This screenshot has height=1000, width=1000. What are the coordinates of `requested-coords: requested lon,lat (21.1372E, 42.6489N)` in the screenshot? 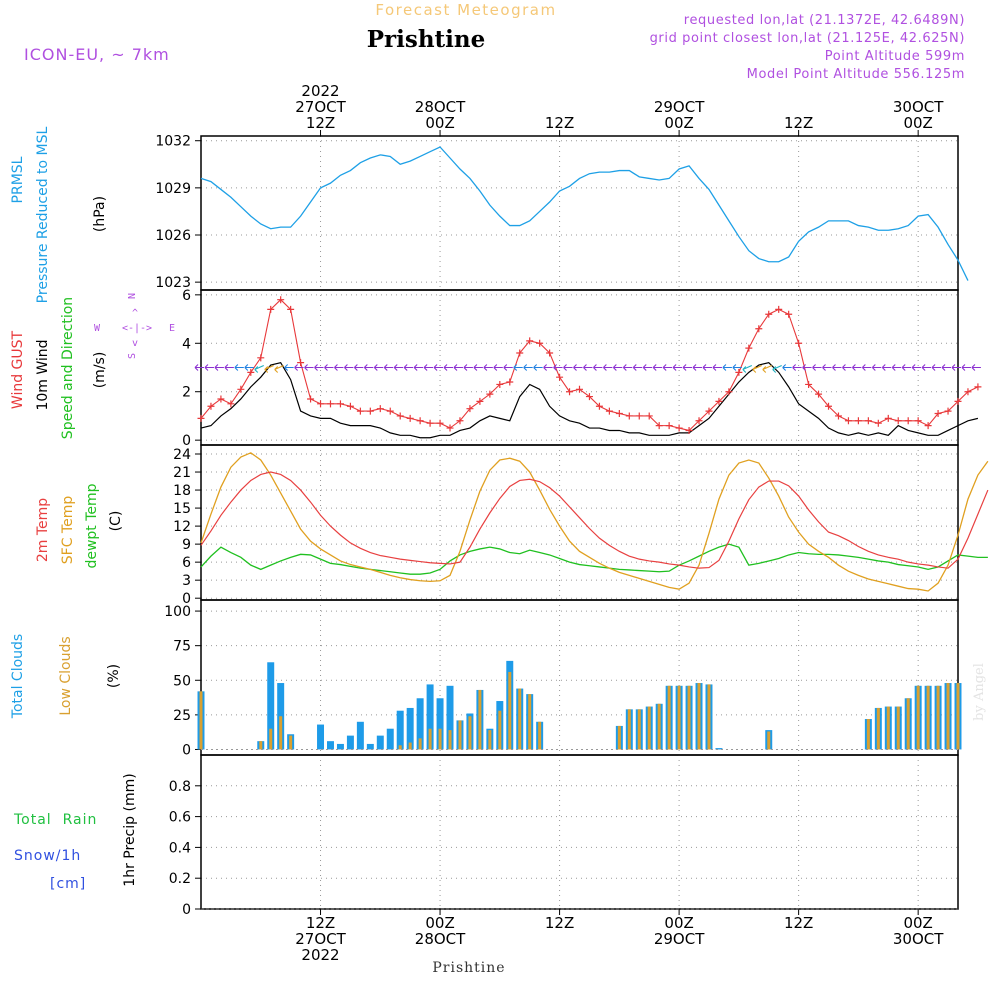 It's located at (824, 20).